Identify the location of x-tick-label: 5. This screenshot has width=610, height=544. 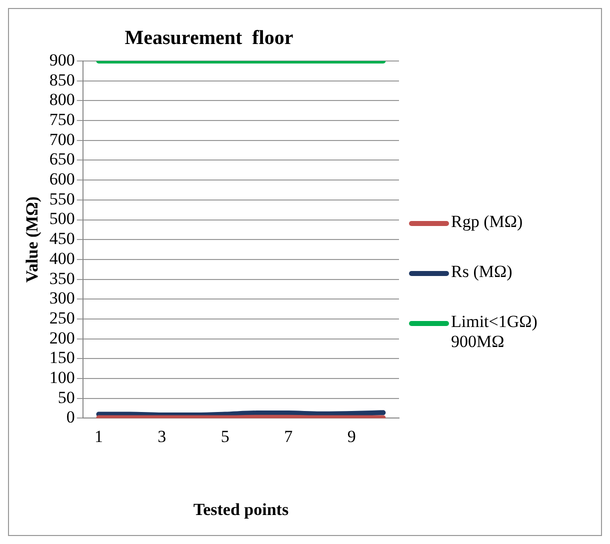
(225, 436).